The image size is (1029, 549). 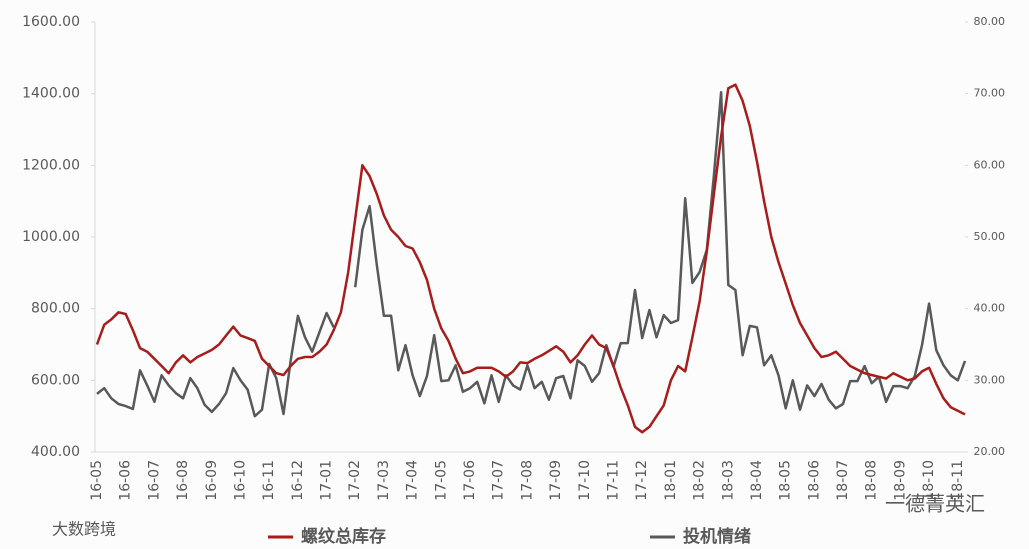 I want to click on legend-label: 螺纹总库存, so click(x=343, y=536).